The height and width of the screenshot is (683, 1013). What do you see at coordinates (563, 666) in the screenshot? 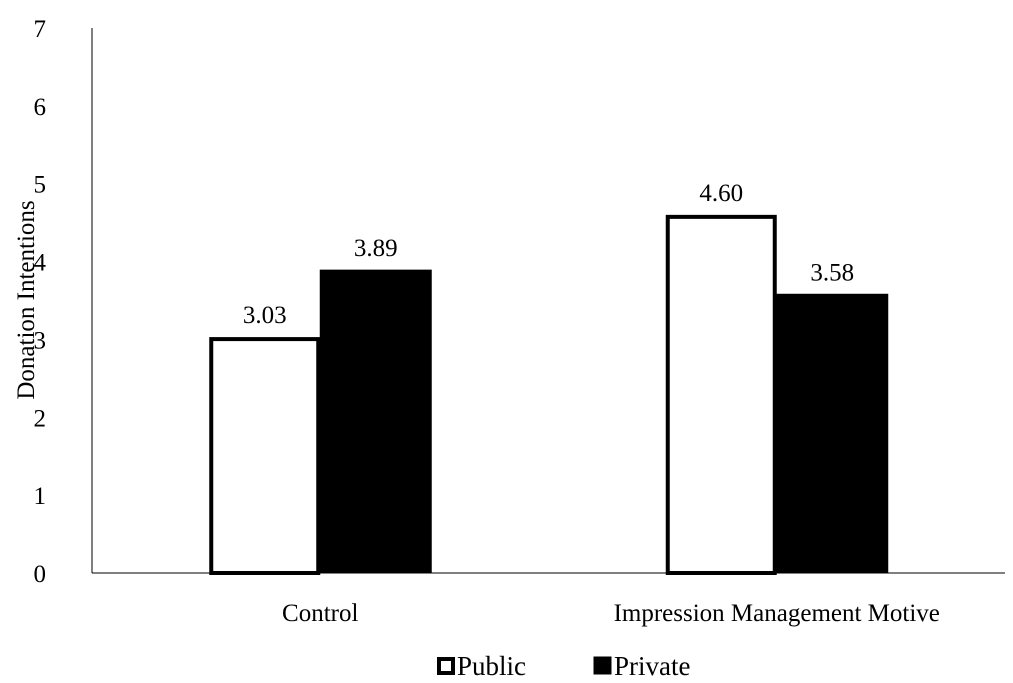
I see `legend: Public Private` at bounding box center [563, 666].